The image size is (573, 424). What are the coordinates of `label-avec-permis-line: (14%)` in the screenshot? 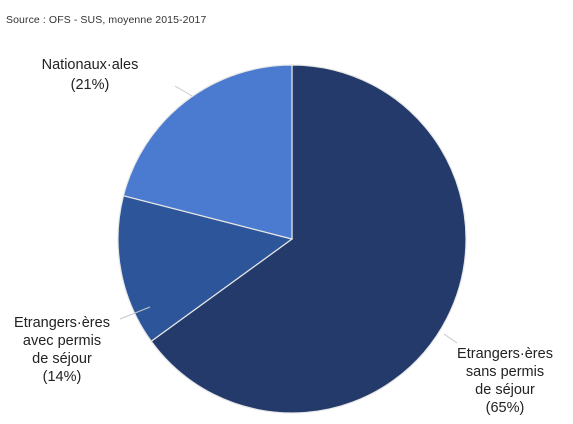 It's located at (62, 377).